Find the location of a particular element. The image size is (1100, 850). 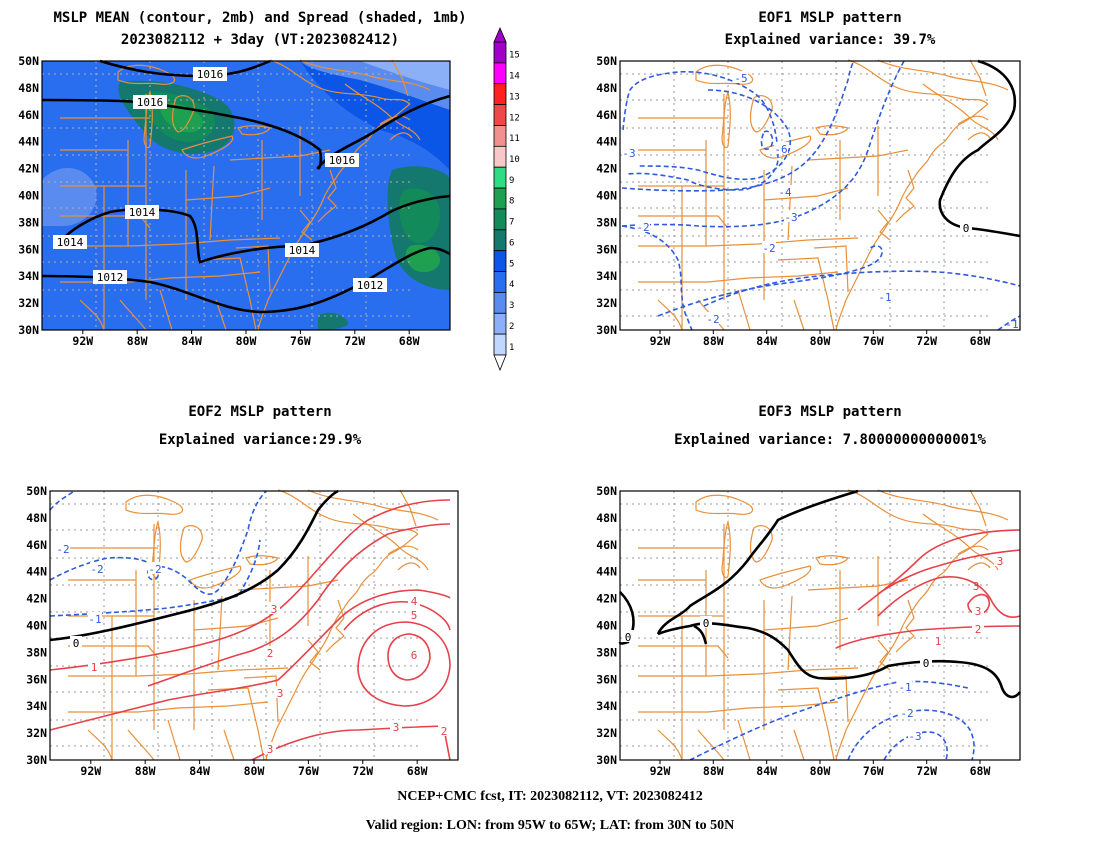

panel4-lon-label-76W: 76W is located at coordinates (873, 771).